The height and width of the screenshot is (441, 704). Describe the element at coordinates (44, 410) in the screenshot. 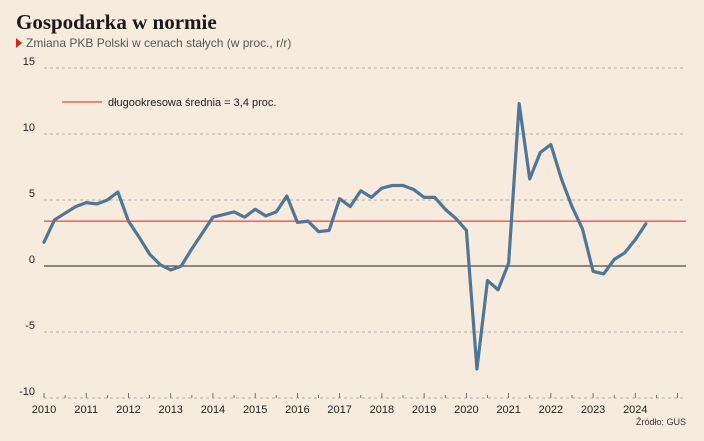

I see `x-tick-label: 2010` at that location.